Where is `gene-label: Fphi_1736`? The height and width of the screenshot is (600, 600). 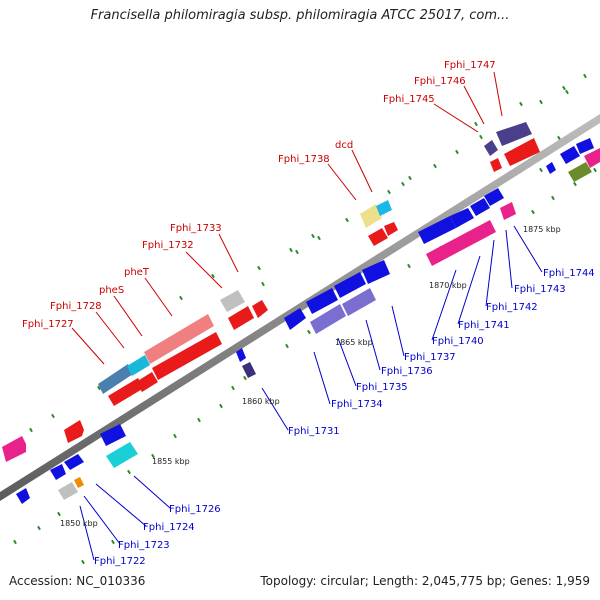
gene-label: Fphi_1736 is located at coordinates (407, 371).